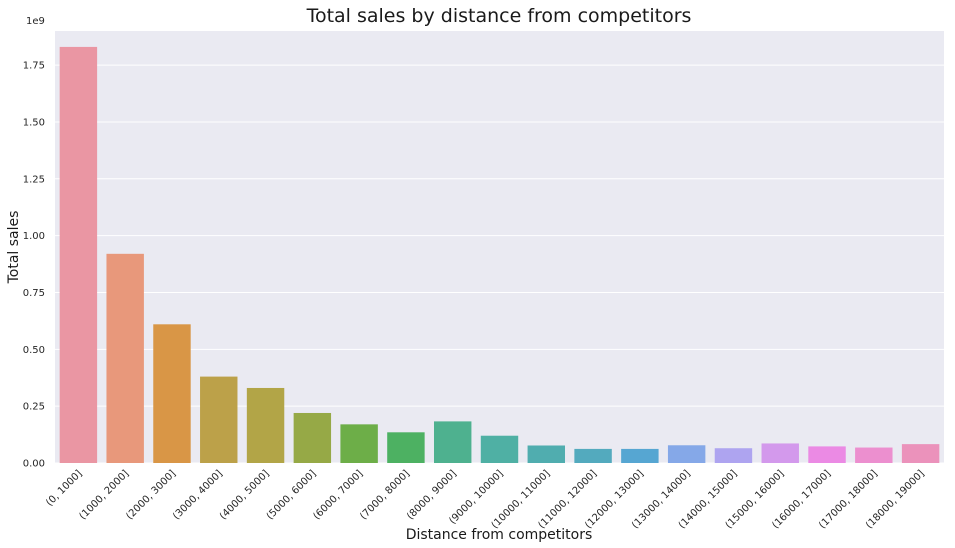 Image resolution: width=955 pixels, height=548 pixels. Describe the element at coordinates (499, 16) in the screenshot. I see `chart-title: Total sales by distance from competitors` at that location.